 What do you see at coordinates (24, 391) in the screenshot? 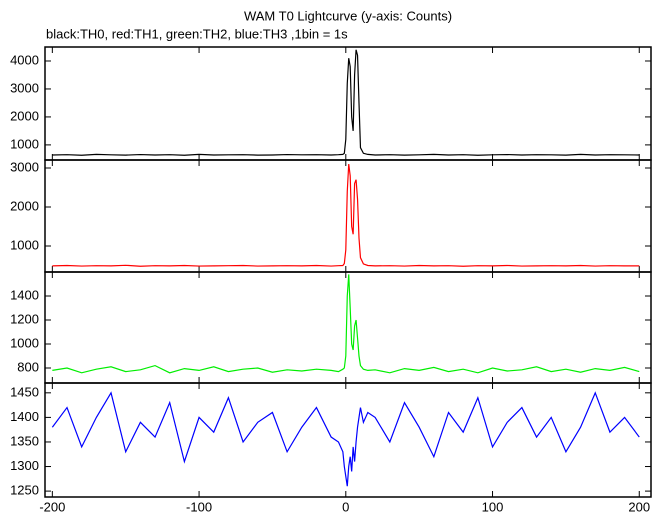
I see `y-tick-label: 1450` at bounding box center [24, 391].